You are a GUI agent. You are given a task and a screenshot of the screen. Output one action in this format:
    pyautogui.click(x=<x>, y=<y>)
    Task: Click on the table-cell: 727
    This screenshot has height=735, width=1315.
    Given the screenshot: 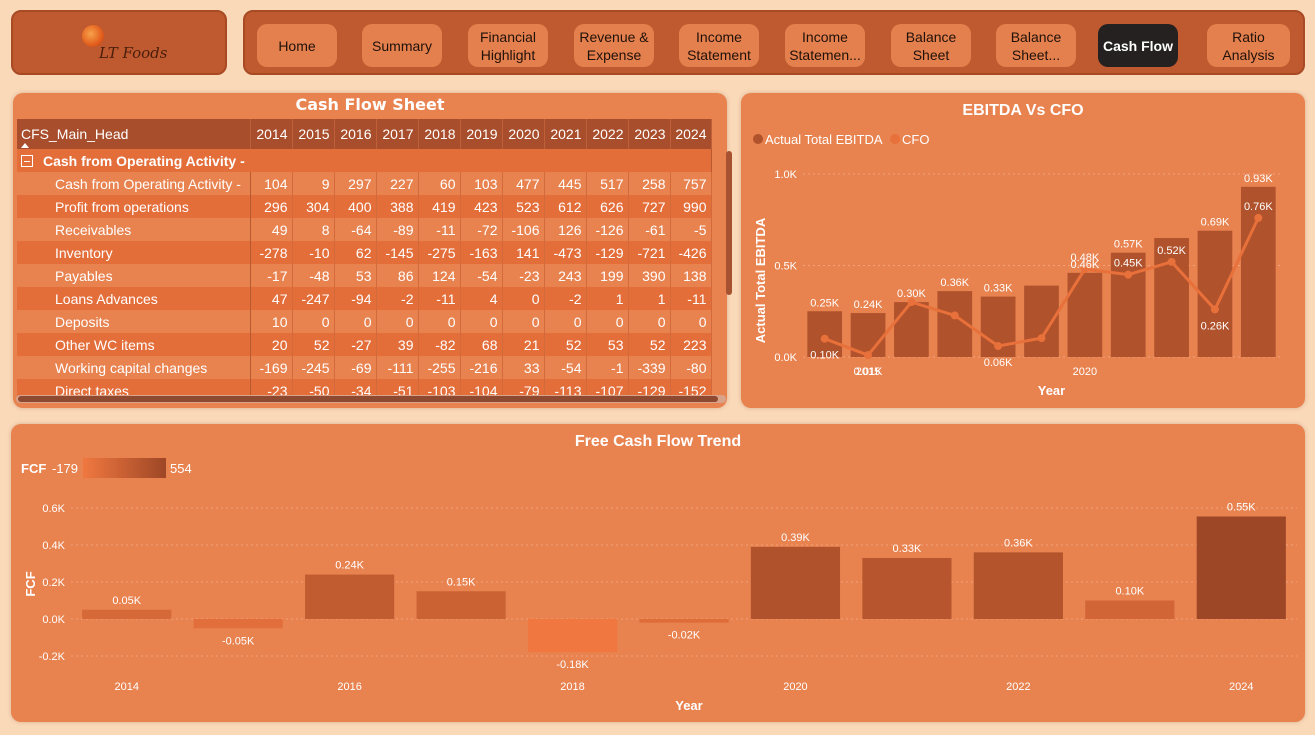 What is the action you would take?
    pyautogui.click(x=649, y=206)
    